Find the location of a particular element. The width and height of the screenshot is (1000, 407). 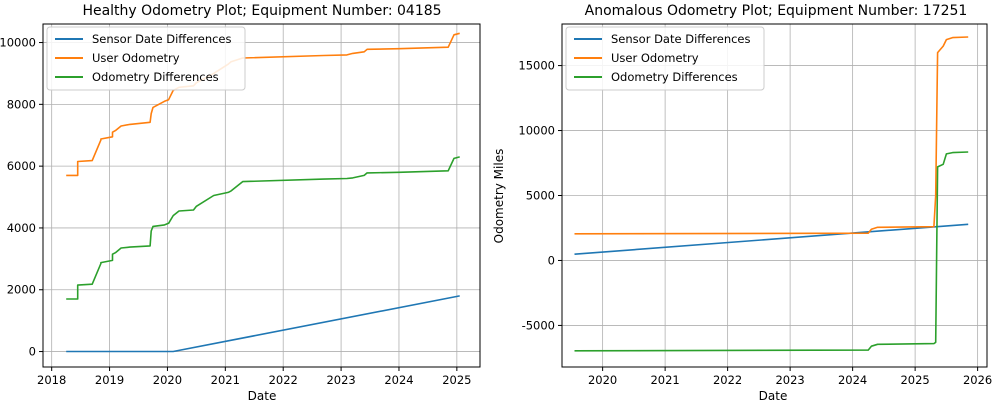

chart-anomalous-ytick-label: 15000 is located at coordinates (536, 66).